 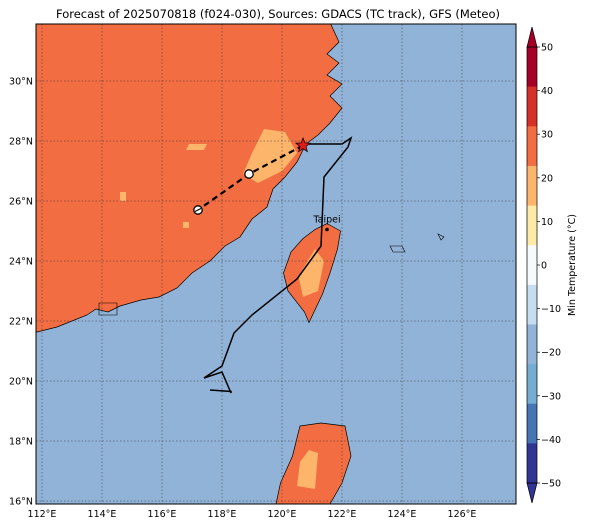 I want to click on colorbar-tick-label: 0, so click(x=544, y=266).